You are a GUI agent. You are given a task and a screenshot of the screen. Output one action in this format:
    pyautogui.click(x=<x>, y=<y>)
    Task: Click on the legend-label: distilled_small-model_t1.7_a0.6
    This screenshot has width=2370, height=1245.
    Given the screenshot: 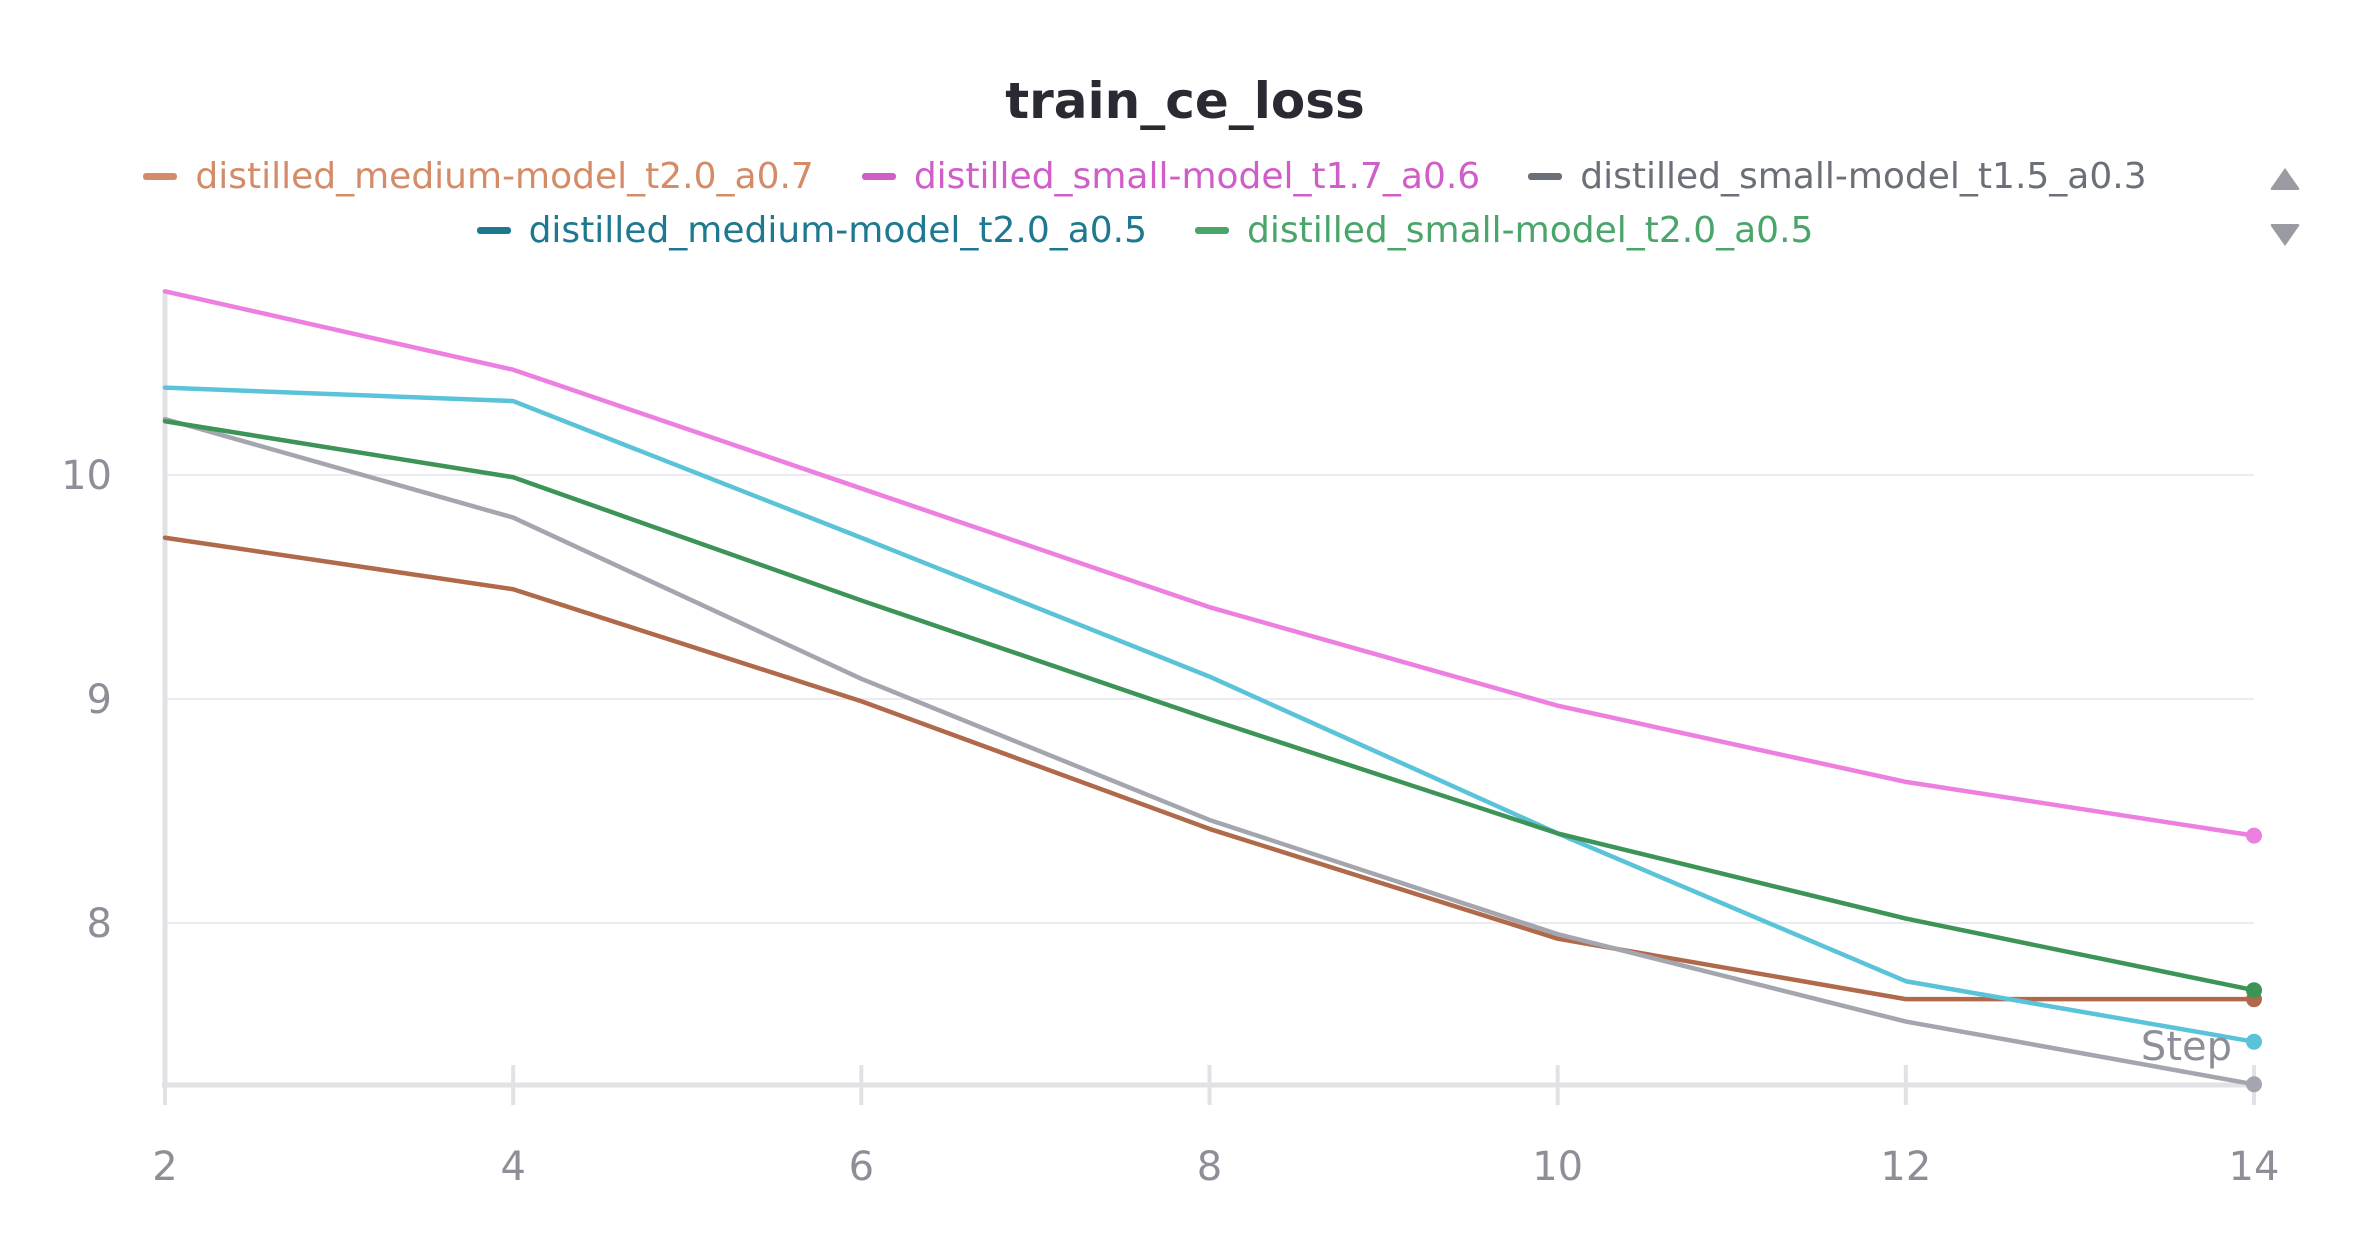 What is the action you would take?
    pyautogui.click(x=1197, y=176)
    